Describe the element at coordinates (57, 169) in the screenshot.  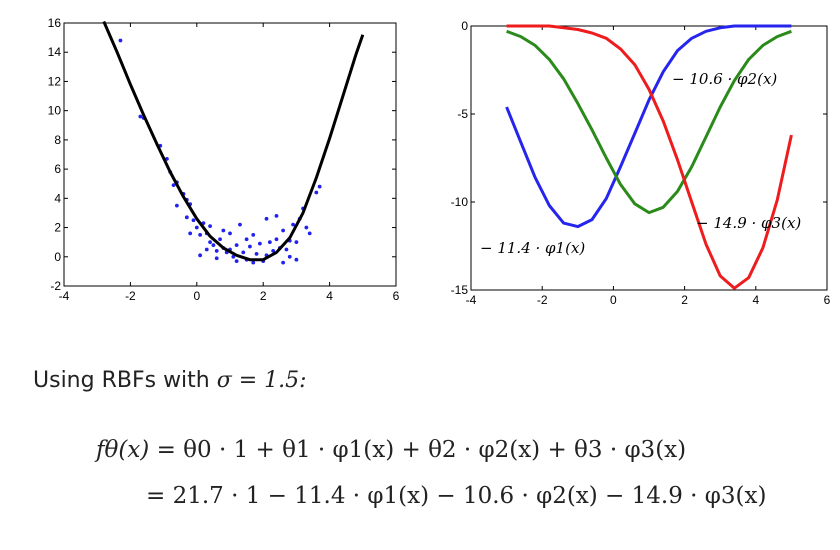
I see `left-y-tick-label: 6` at that location.